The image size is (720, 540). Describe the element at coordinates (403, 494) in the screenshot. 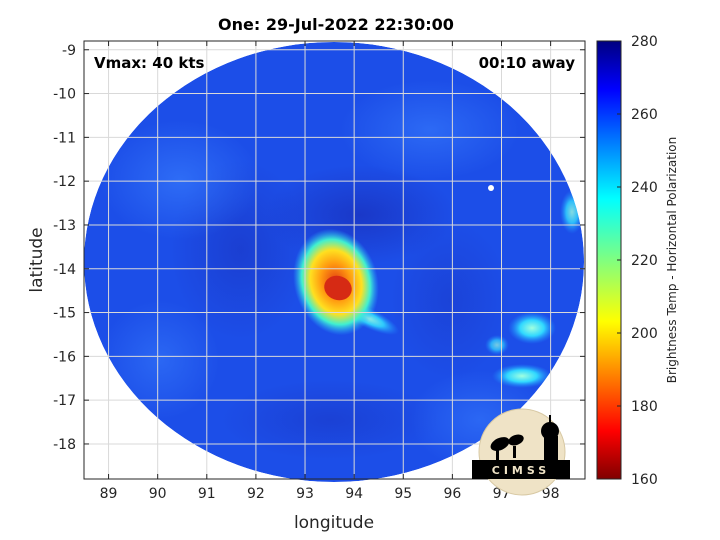

I see `x-tick-label: 95` at that location.